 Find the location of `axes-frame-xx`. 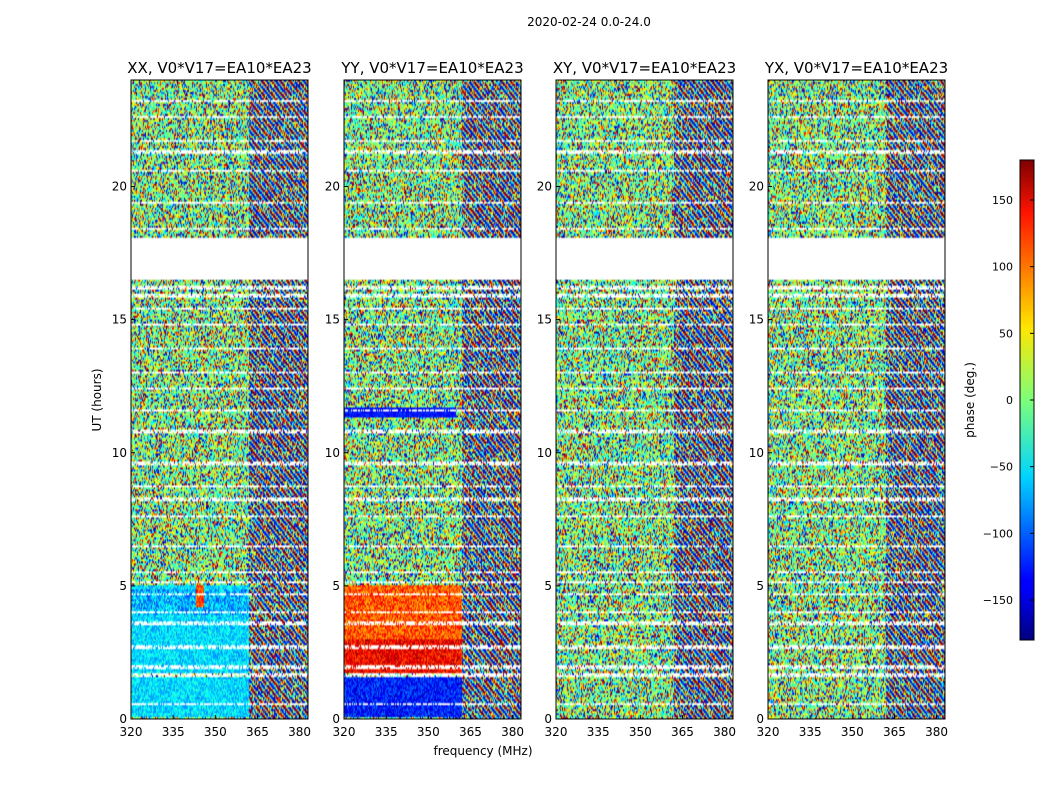

axes-frame-xx is located at coordinates (219, 399).